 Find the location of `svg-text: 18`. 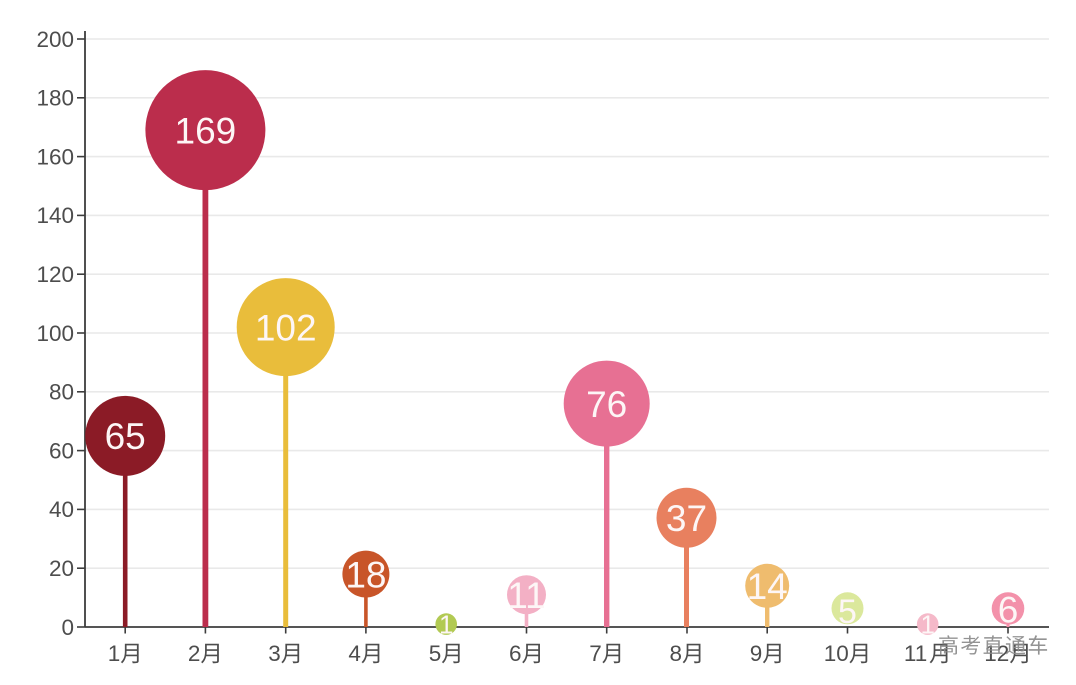

svg-text: 18 is located at coordinates (365, 574).